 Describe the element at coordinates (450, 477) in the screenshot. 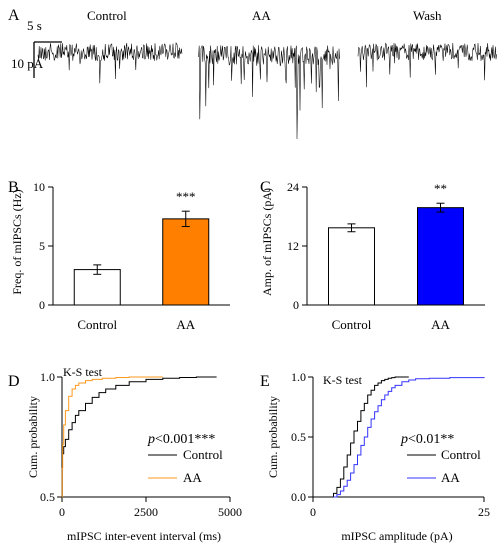

I see `legend-e-aa-label: AA` at that location.